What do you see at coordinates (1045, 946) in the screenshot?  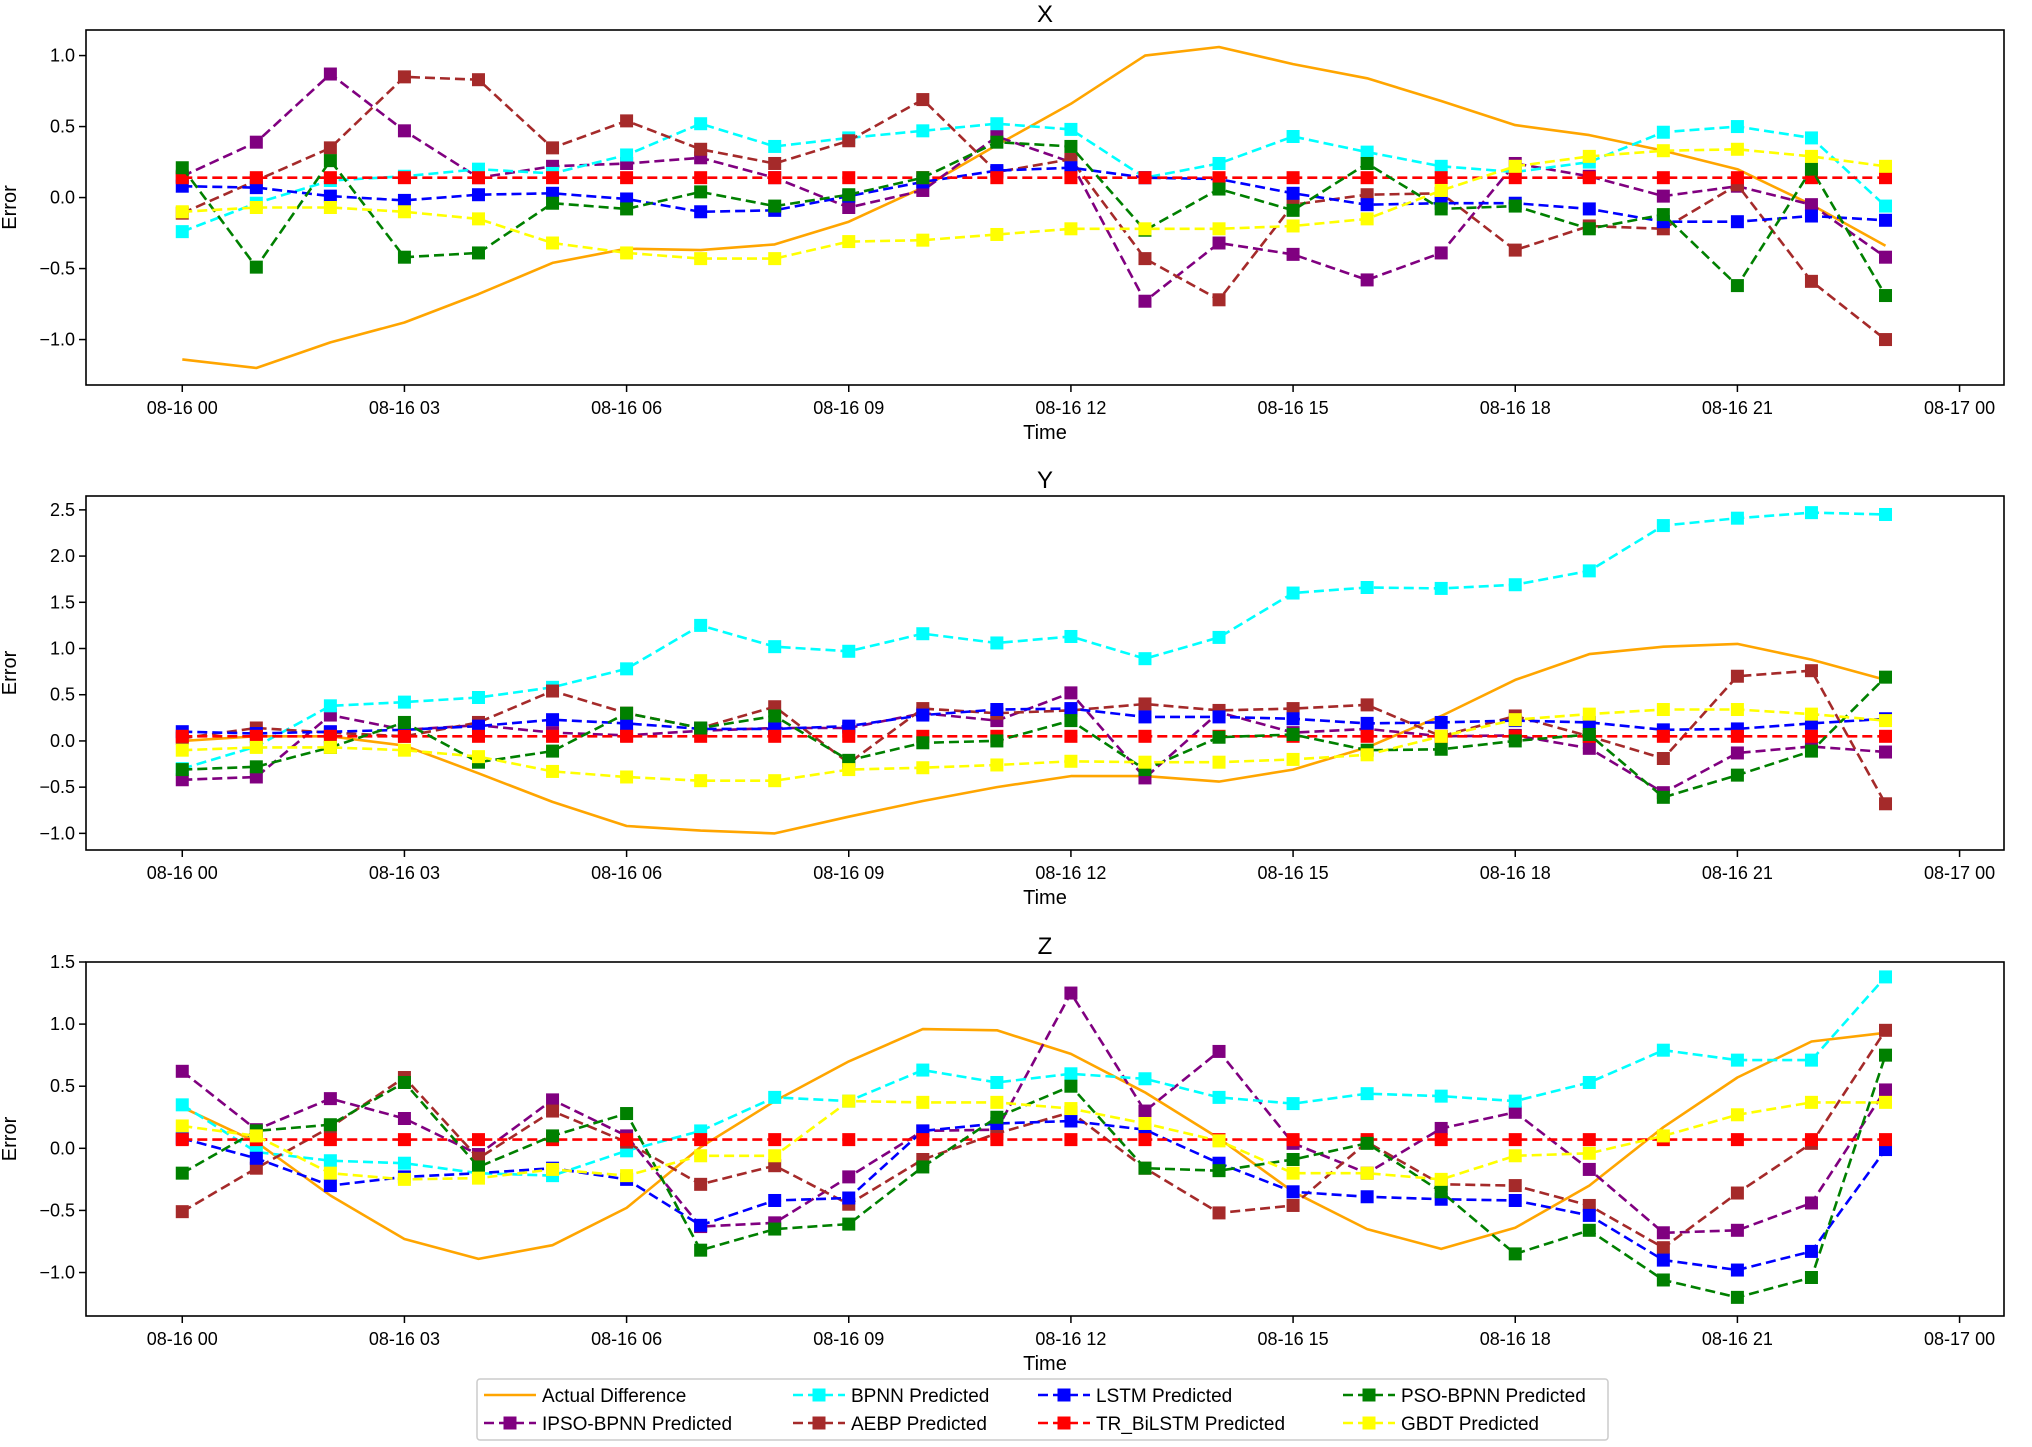 I see `chart-title: Z` at bounding box center [1045, 946].